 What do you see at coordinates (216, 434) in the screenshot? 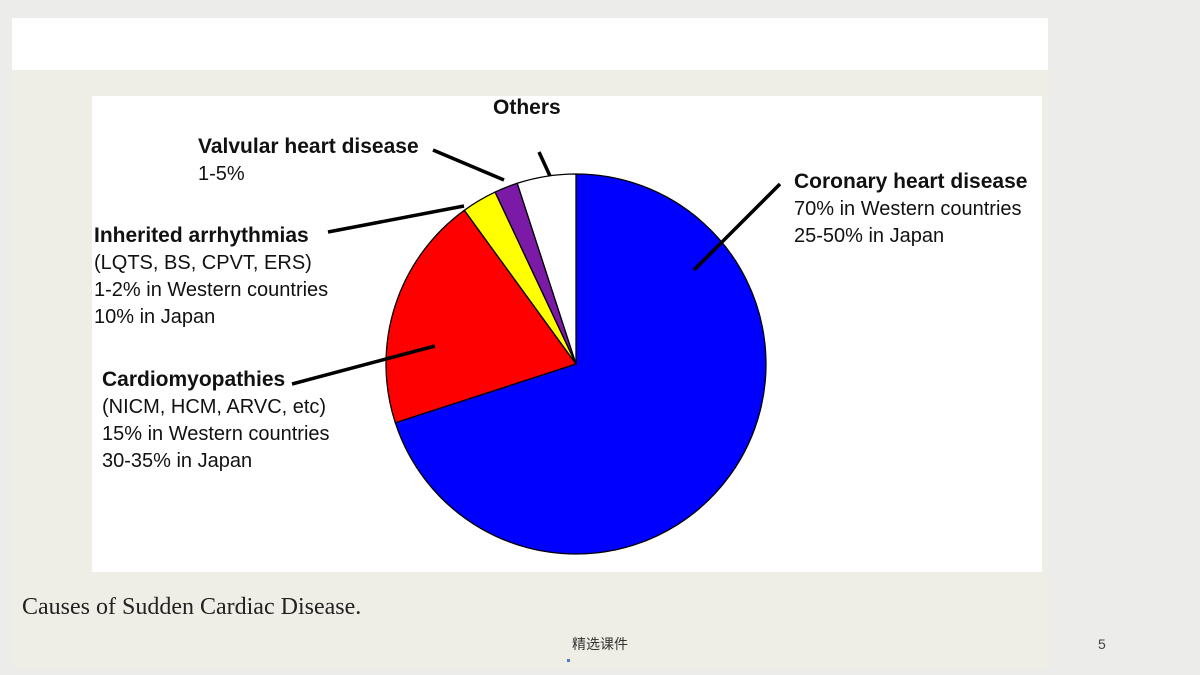
I see `slice-detail-cardiomyopathies: 15% in Western countries` at bounding box center [216, 434].